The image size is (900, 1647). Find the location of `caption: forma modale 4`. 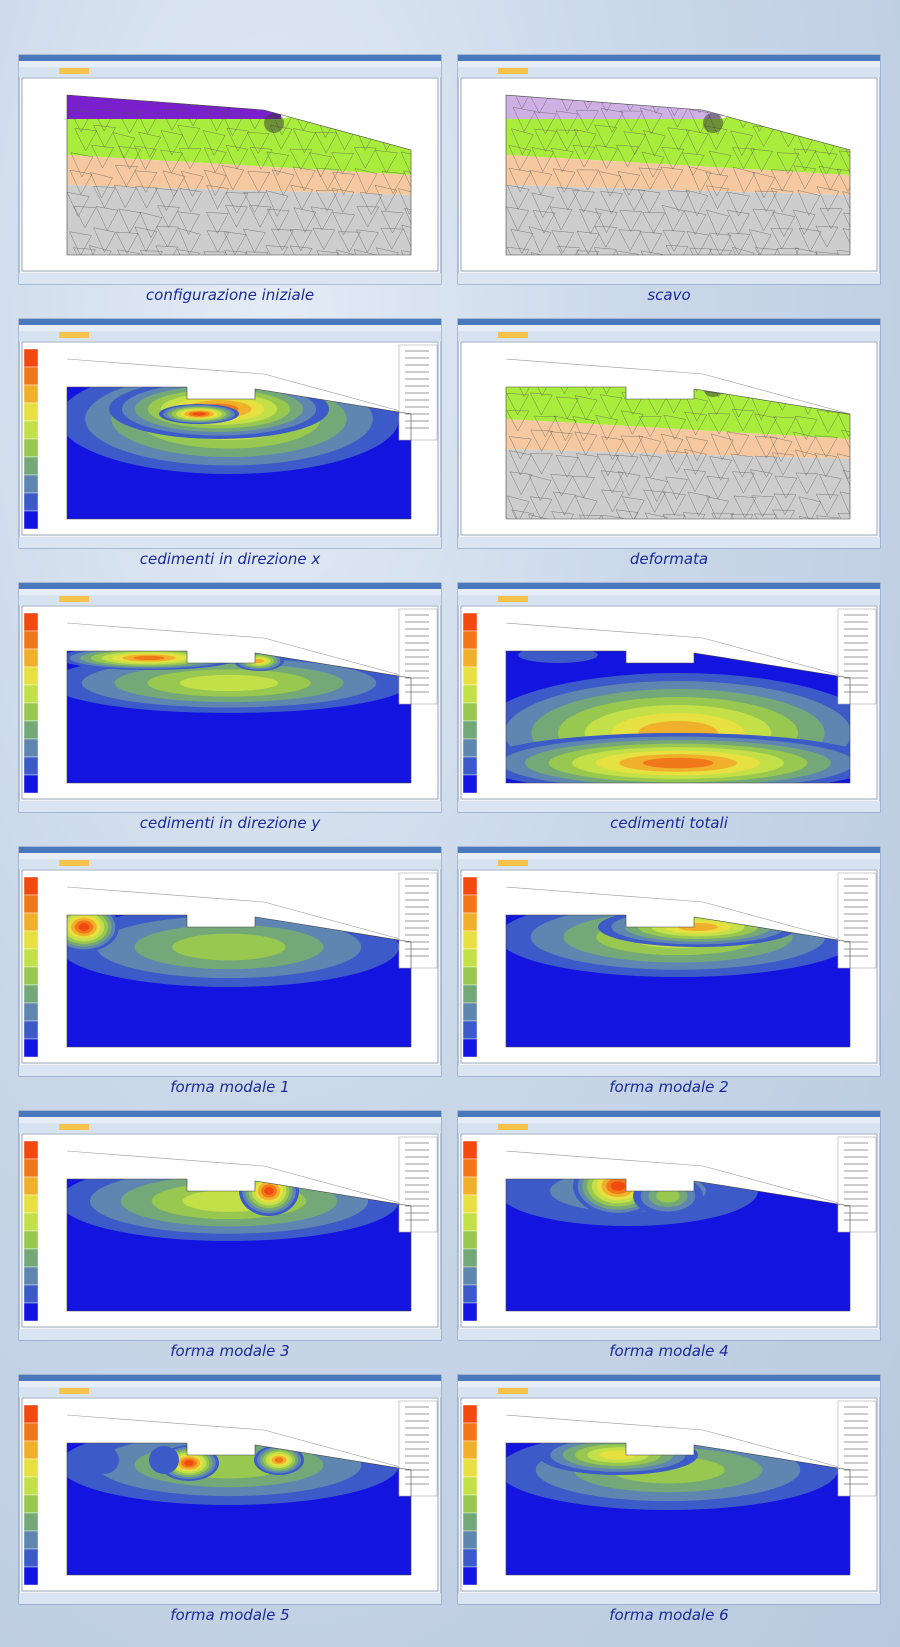

caption: forma modale 4 is located at coordinates (668, 1351).